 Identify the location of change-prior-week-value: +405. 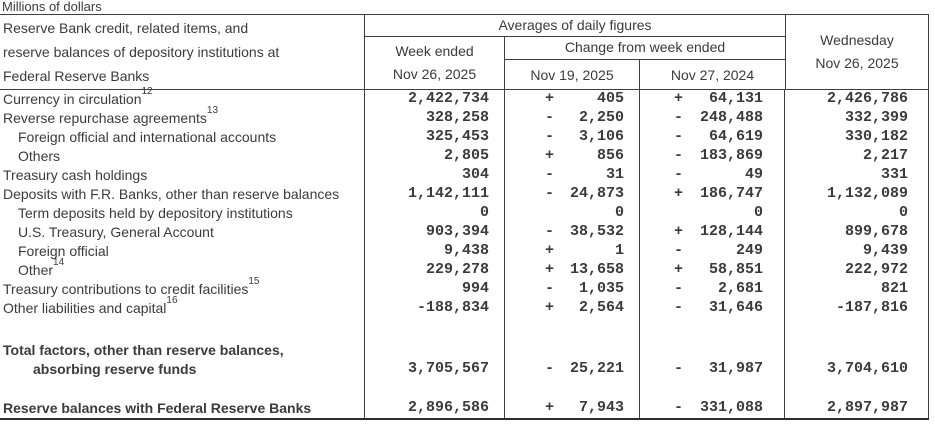
(572, 99).